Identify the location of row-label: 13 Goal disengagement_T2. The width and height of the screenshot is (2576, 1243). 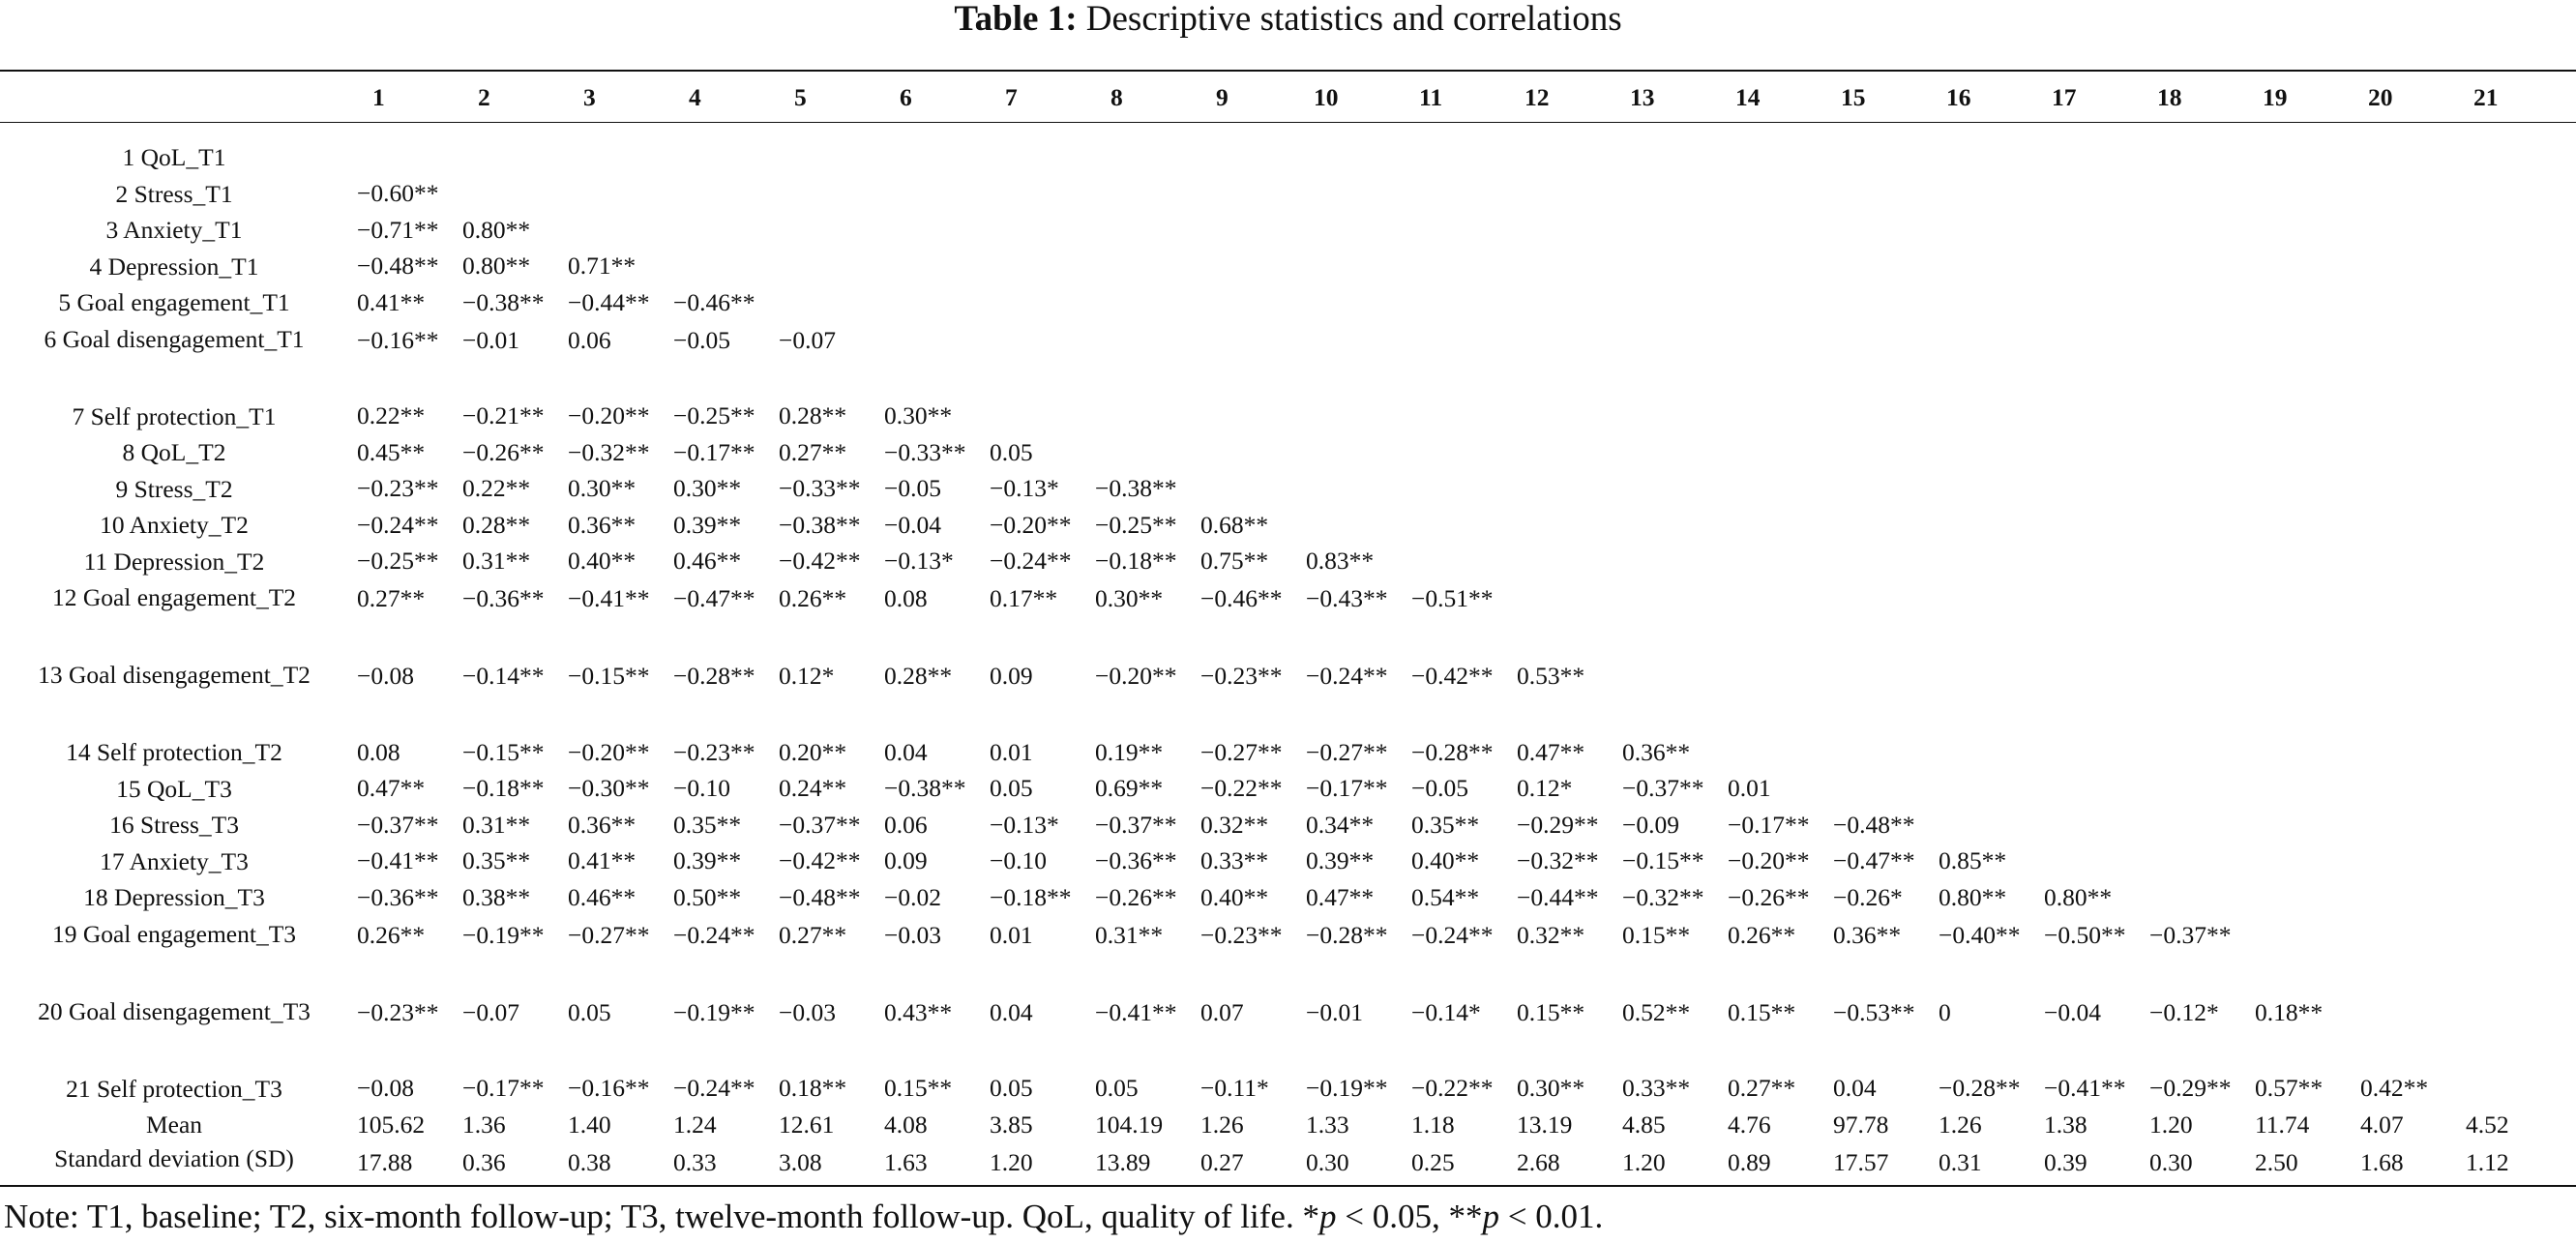
(175, 675).